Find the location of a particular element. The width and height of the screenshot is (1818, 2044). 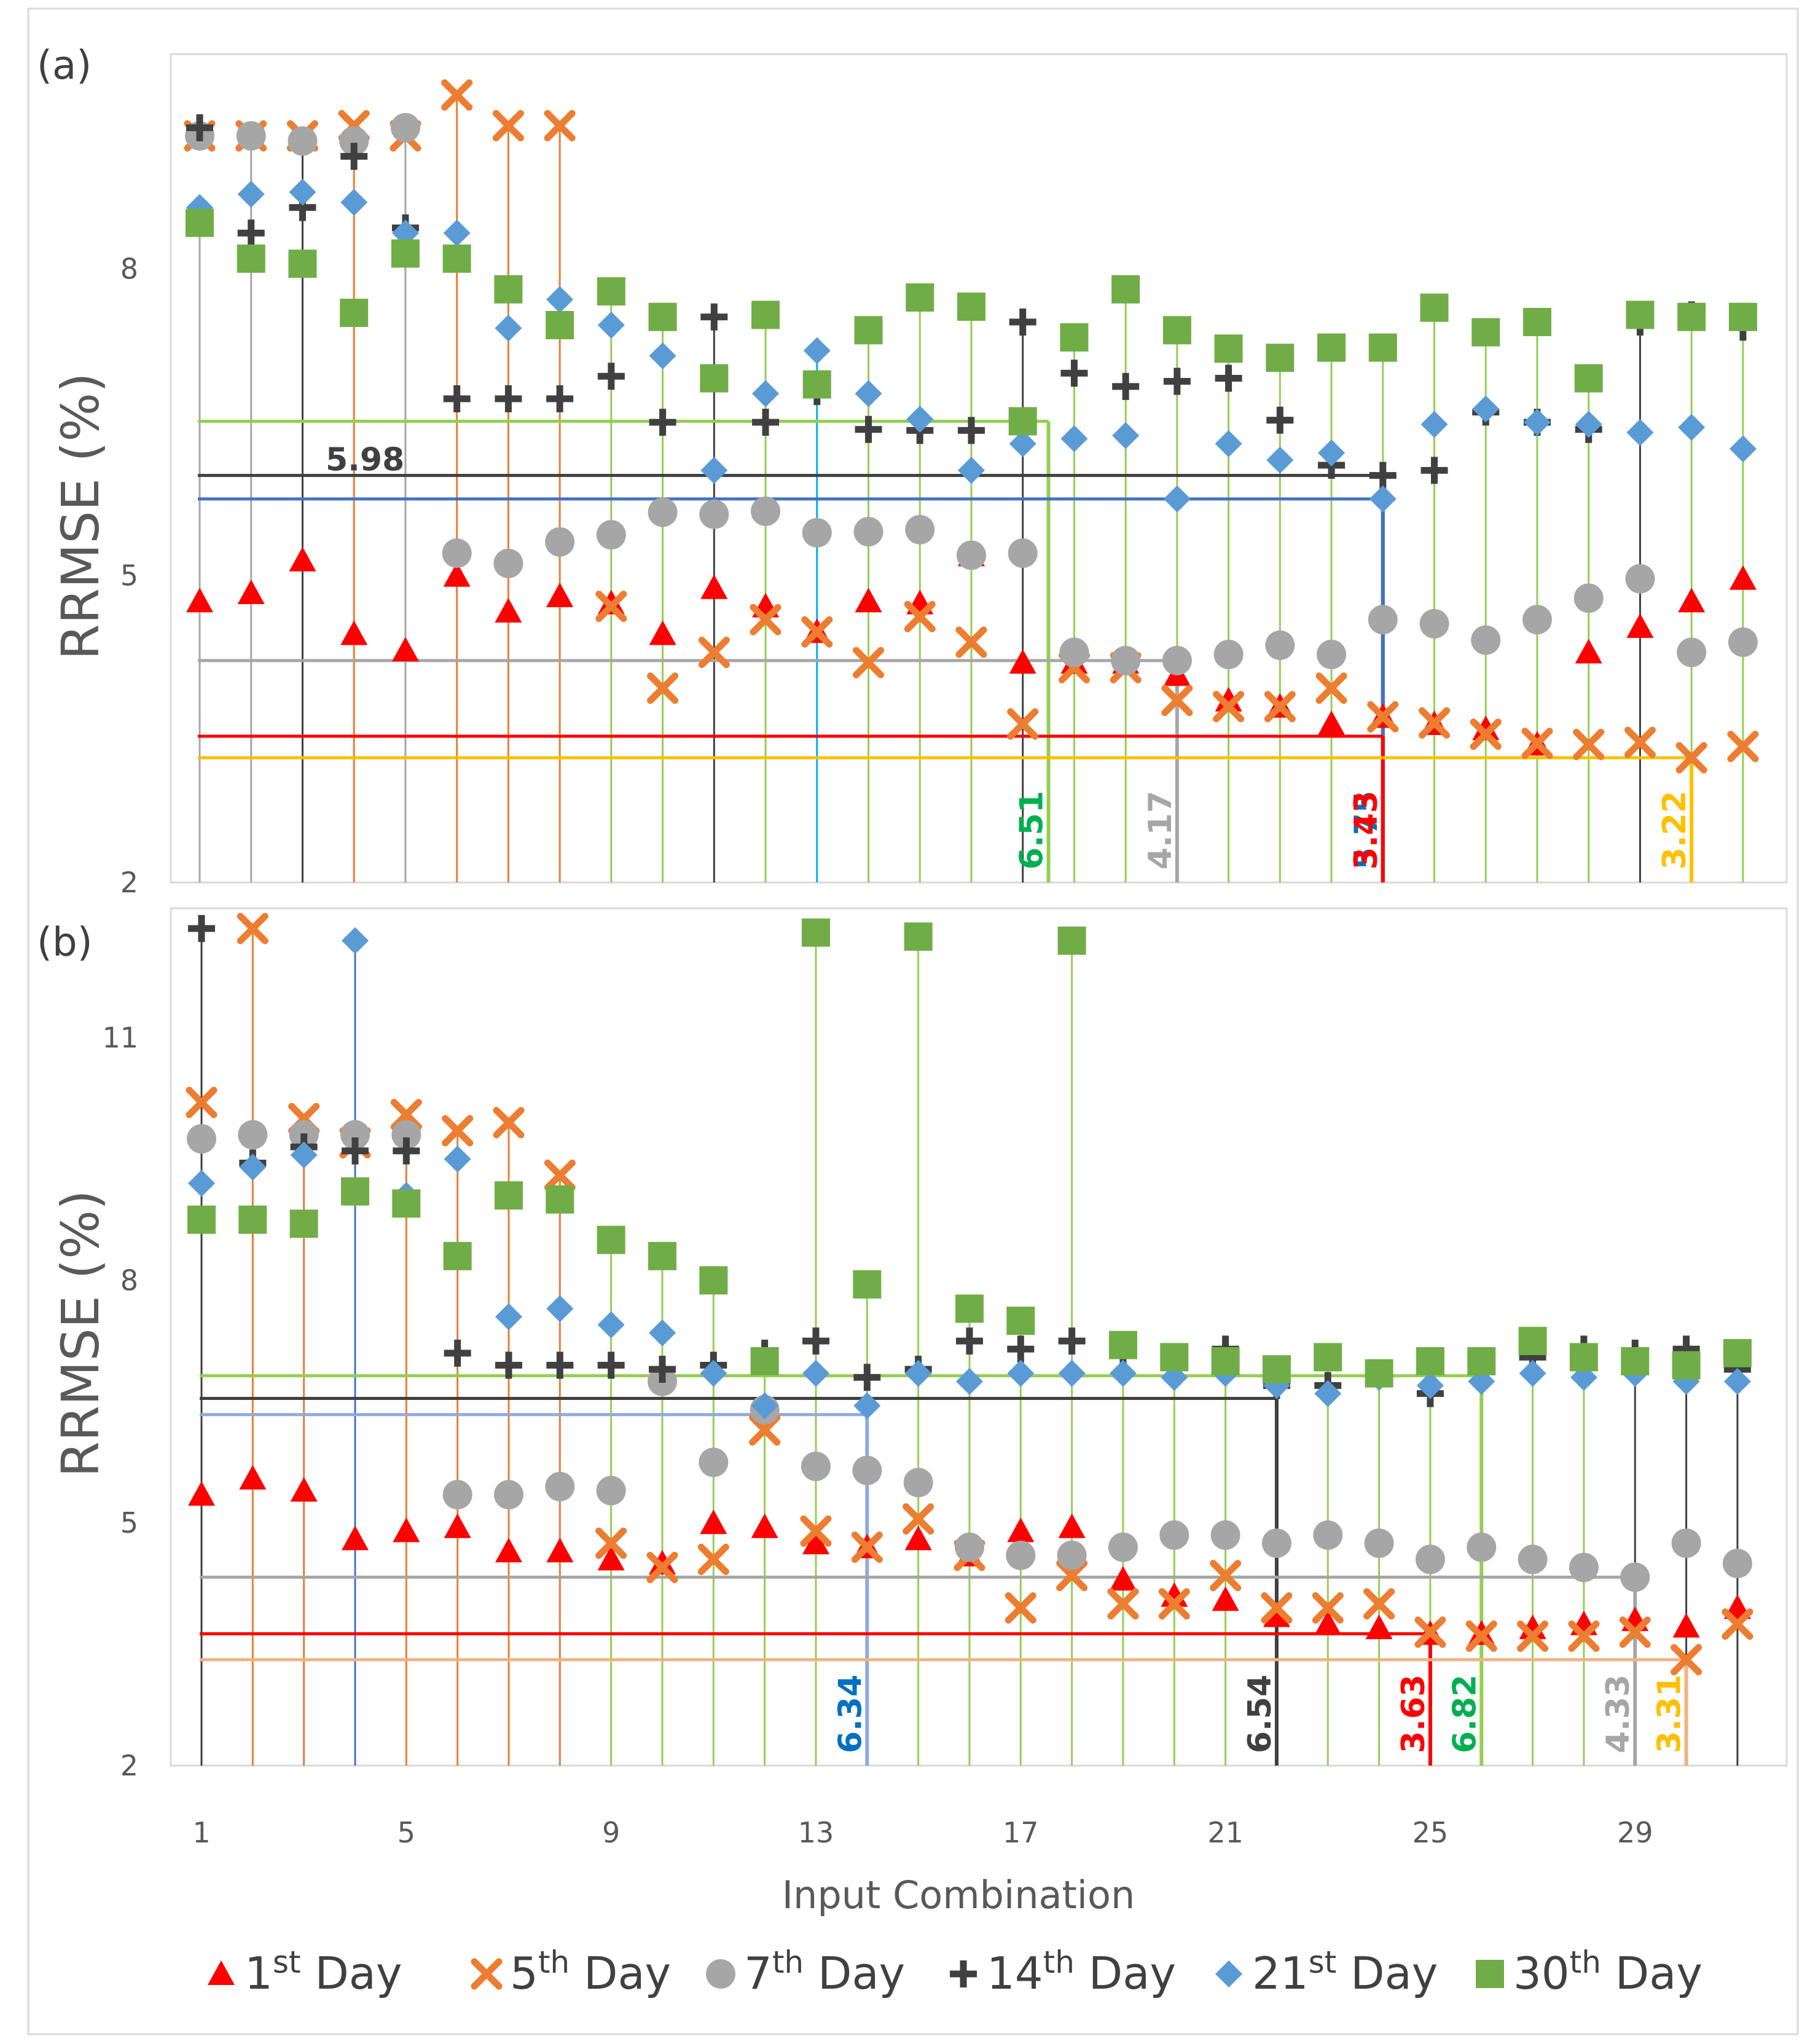

panel-a-series-21st-day is located at coordinates (971, 345).